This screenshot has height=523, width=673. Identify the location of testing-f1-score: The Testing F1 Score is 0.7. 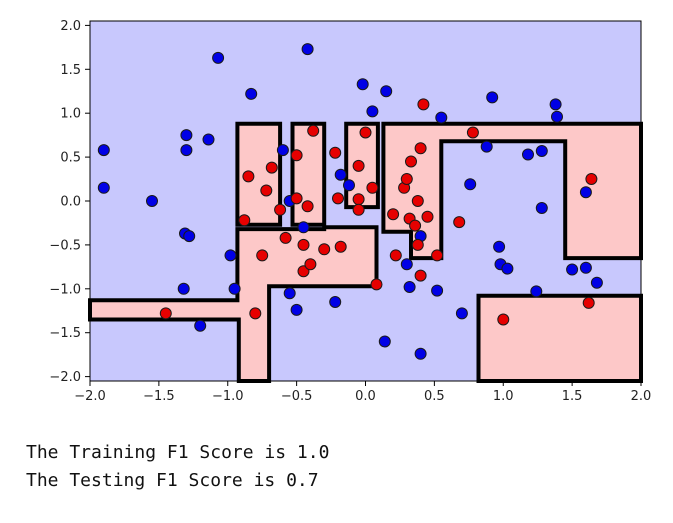
(172, 480).